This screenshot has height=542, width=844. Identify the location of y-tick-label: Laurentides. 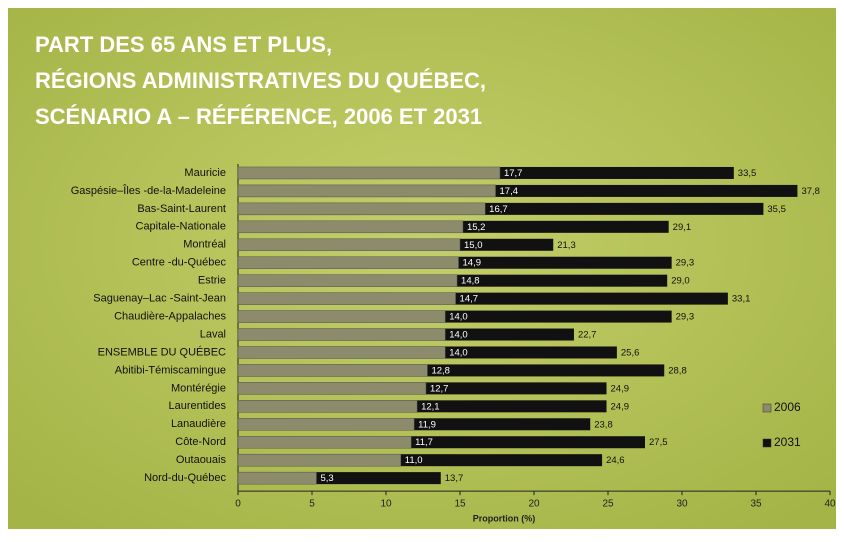
(198, 406).